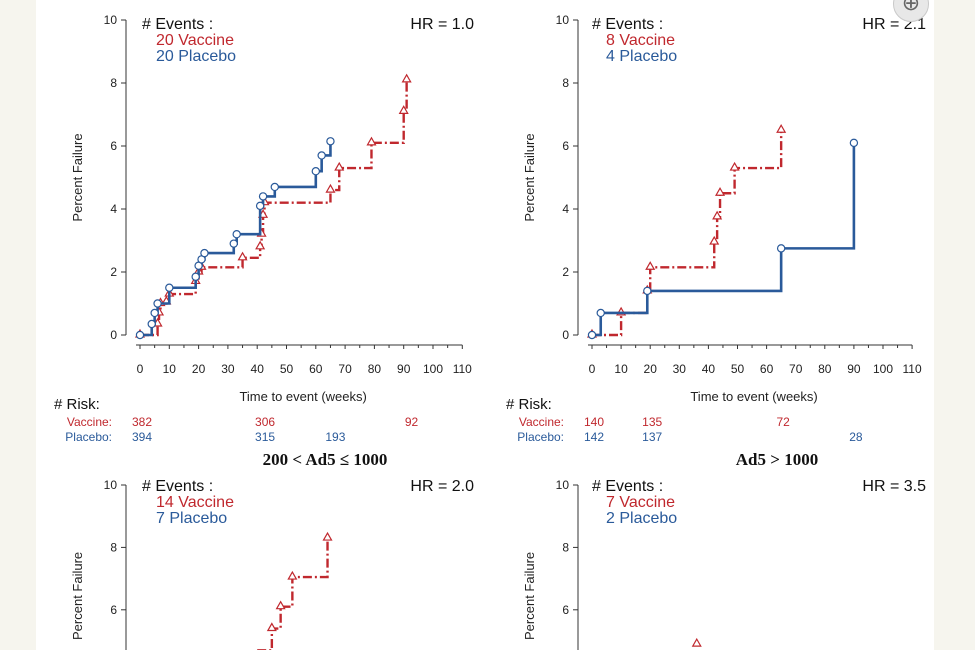  What do you see at coordinates (641, 518) in the screenshot?
I see `placebo-events-count: 2 Placebo` at bounding box center [641, 518].